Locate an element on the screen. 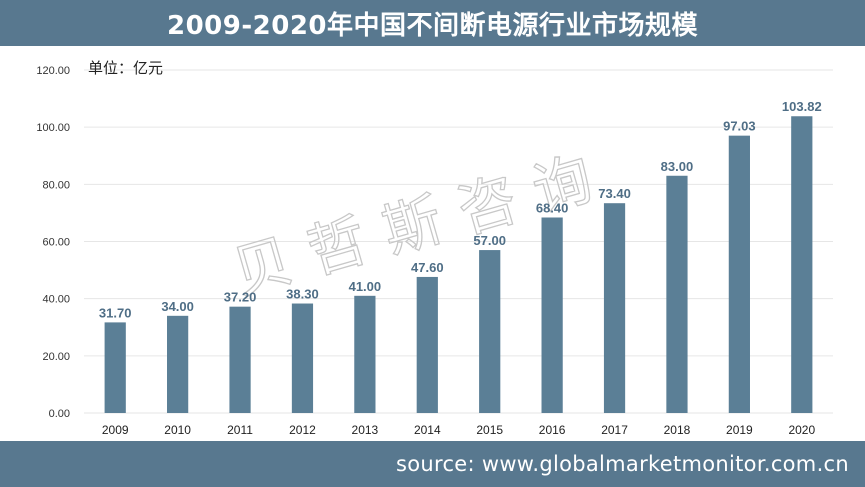  y-tick-label: 0.00 is located at coordinates (59, 414).